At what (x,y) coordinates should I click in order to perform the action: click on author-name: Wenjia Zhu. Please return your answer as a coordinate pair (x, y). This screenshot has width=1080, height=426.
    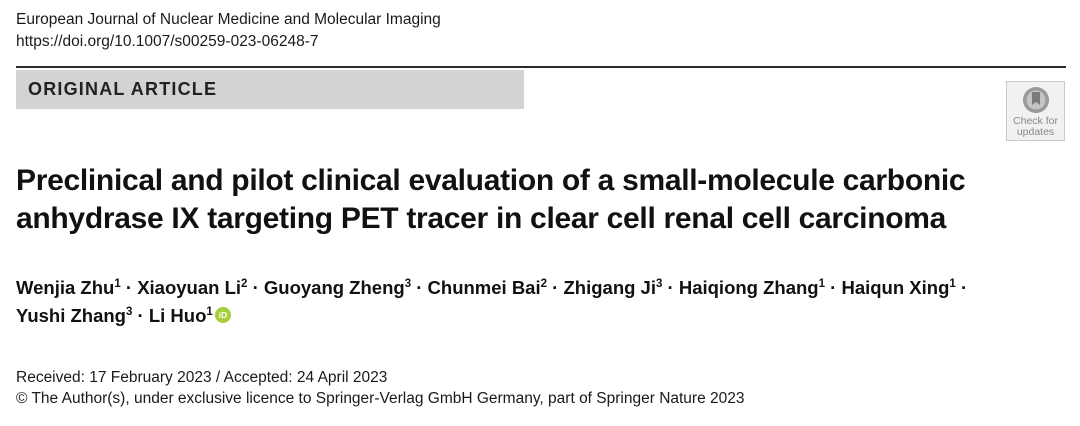
    Looking at the image, I should click on (65, 287).